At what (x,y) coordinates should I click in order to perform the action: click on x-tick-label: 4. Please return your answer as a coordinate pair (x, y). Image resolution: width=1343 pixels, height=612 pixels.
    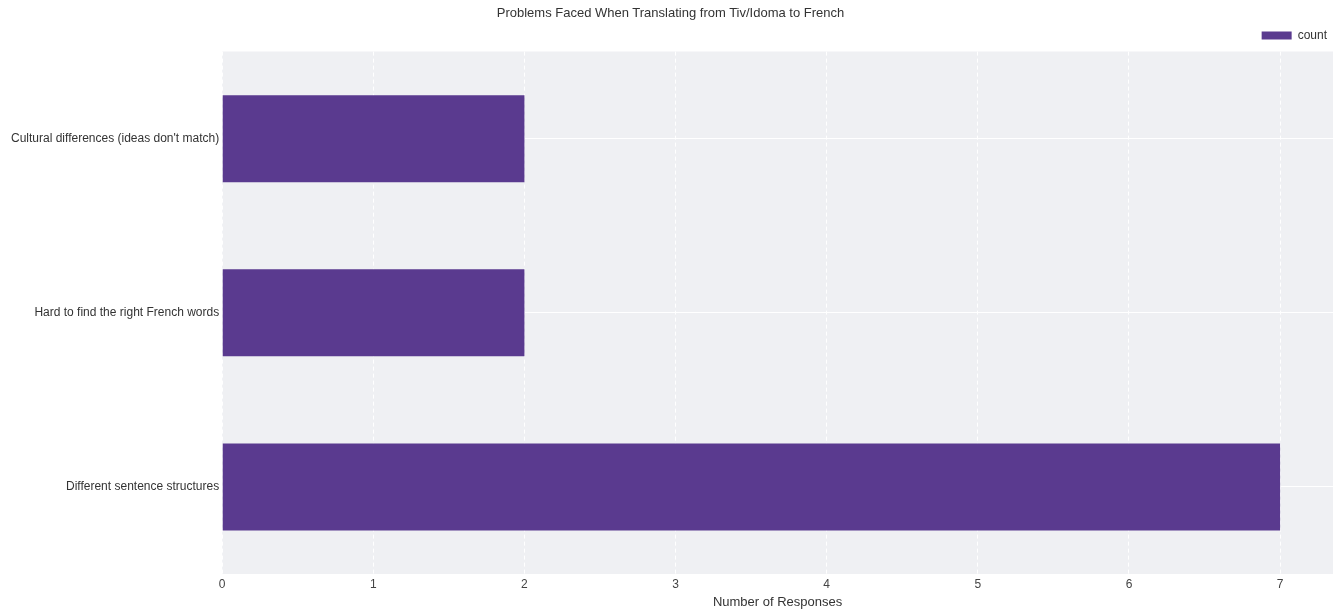
    Looking at the image, I should click on (827, 583).